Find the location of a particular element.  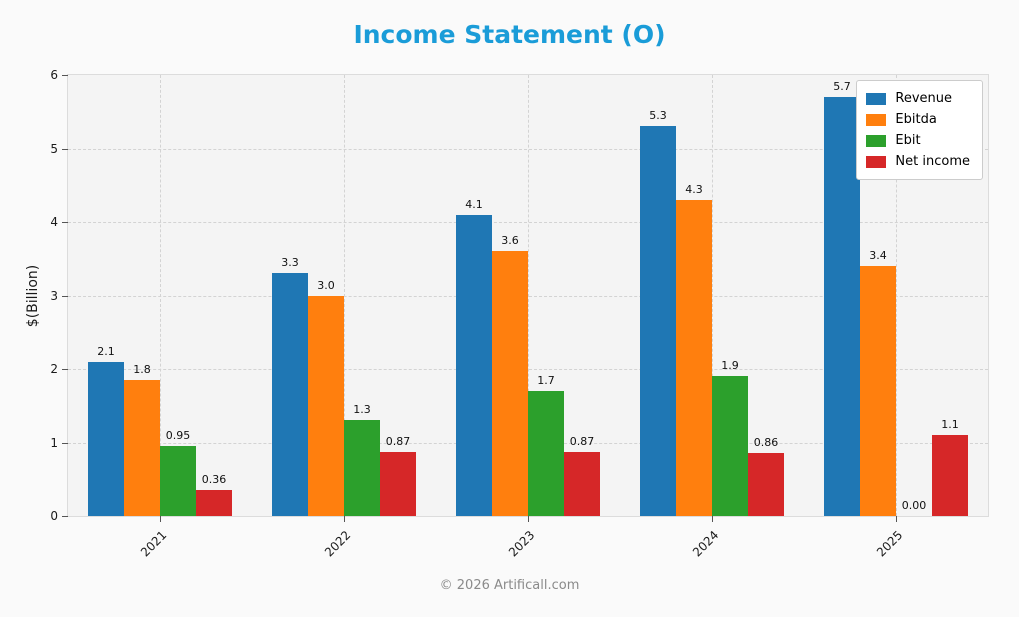

legend: Revenue Ebitda Ebit Net income is located at coordinates (919, 130).